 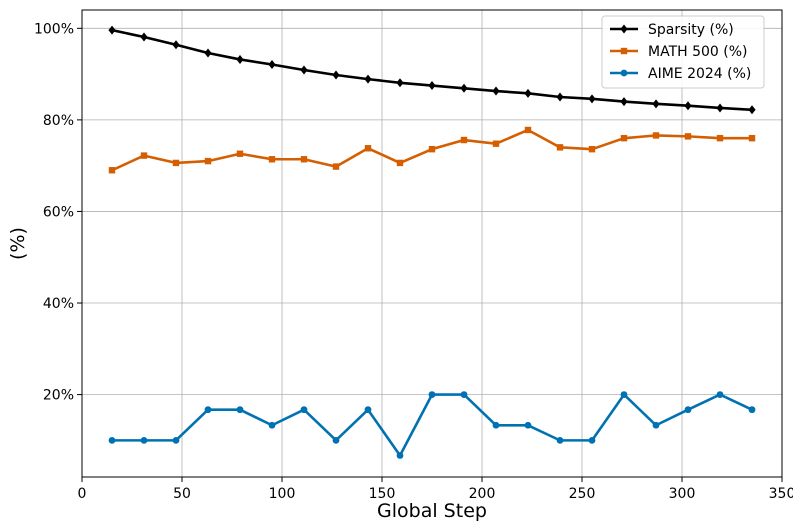 I want to click on x-tick-label: 300, so click(x=682, y=494).